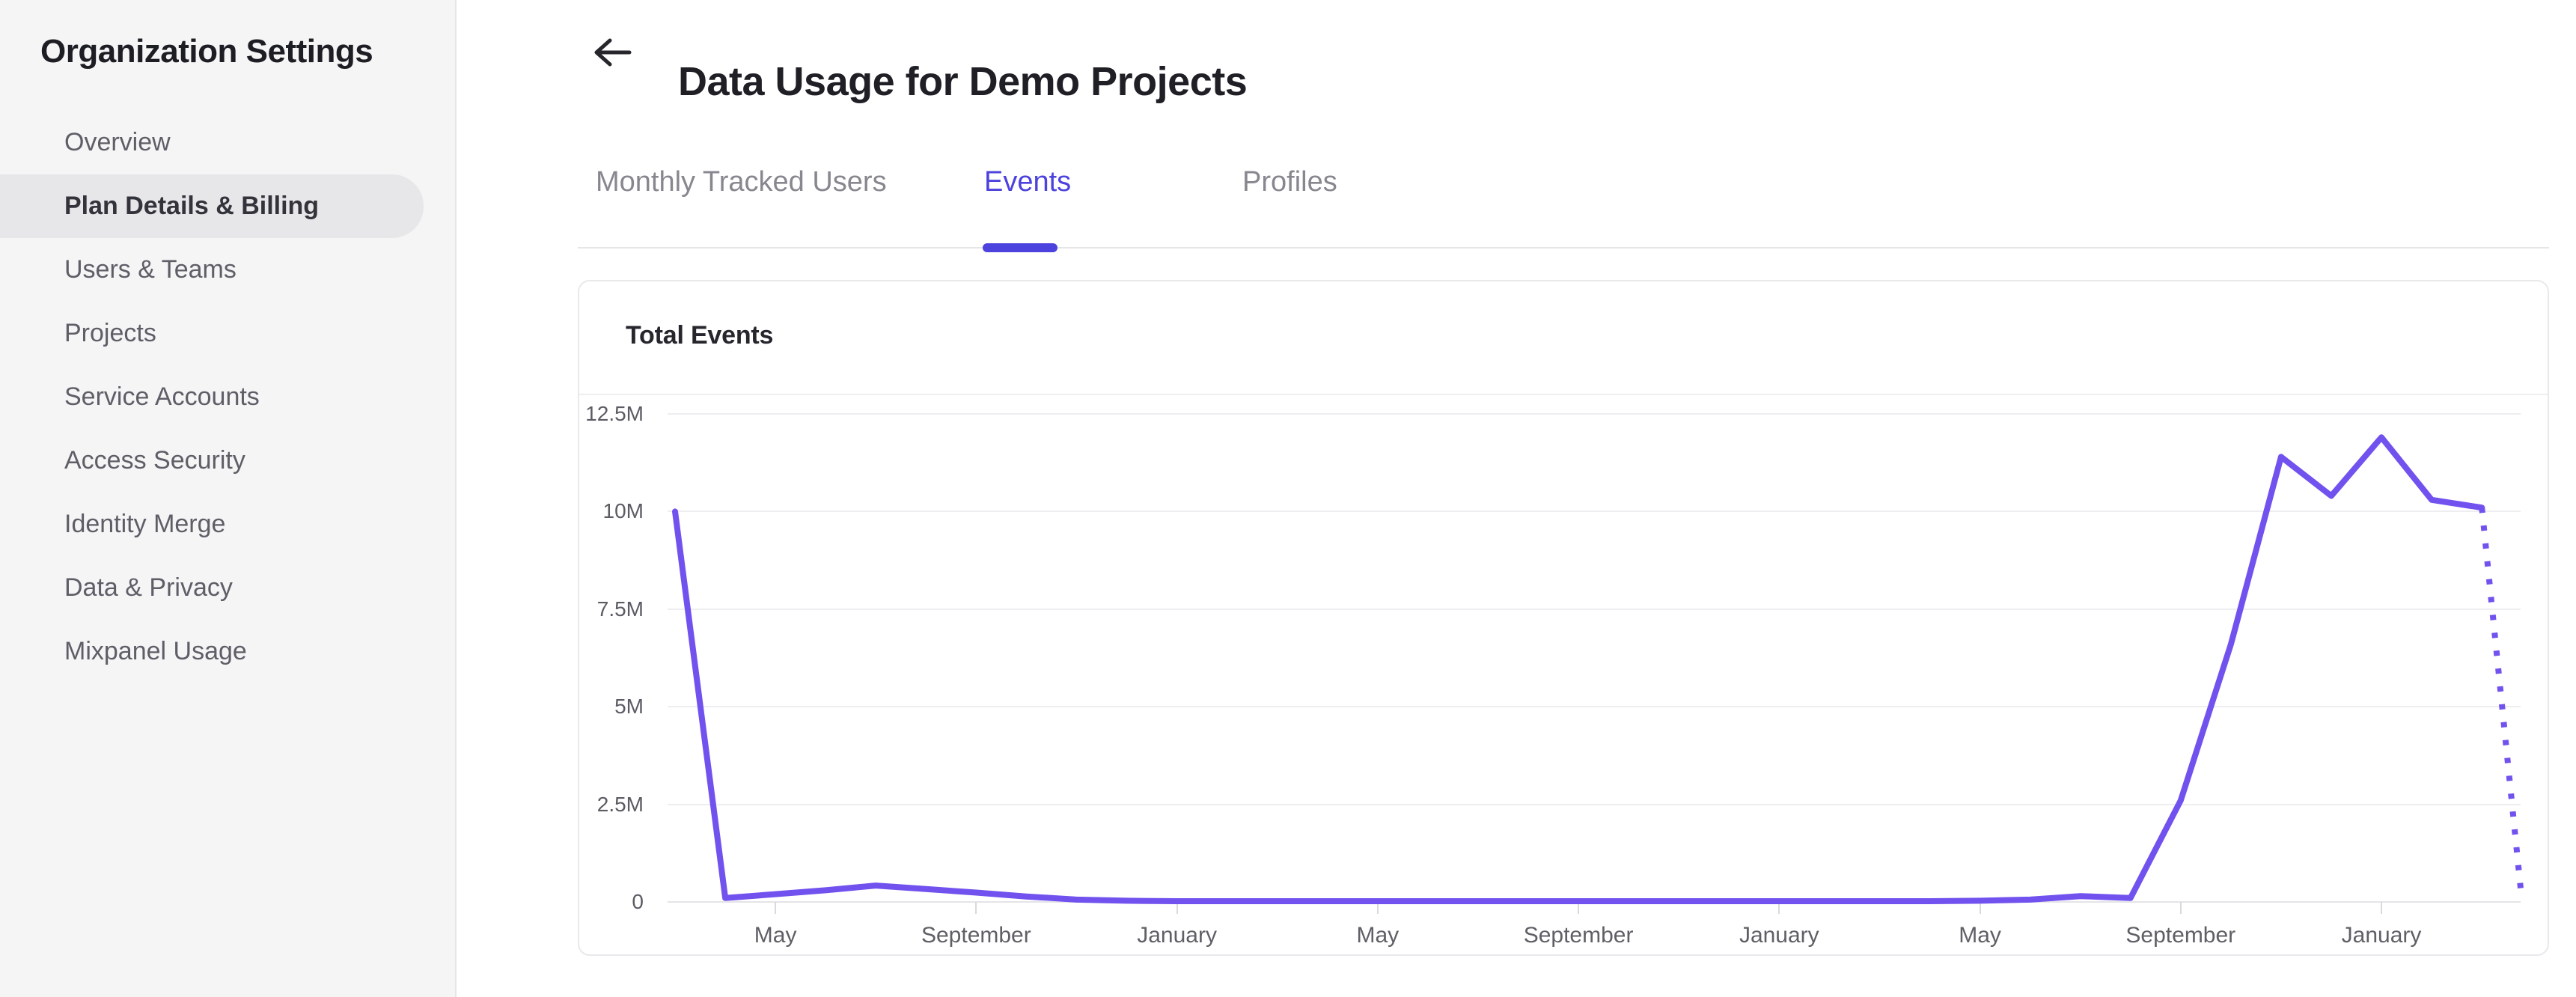  I want to click on page-title: Data Usage for Demo Projects, so click(963, 82).